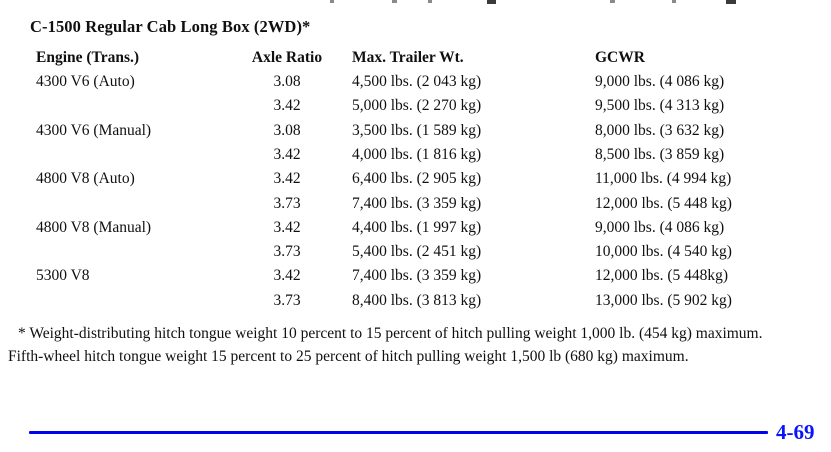 The image size is (831, 452). What do you see at coordinates (88, 57) in the screenshot?
I see `header-engine: Engine (Trans.)` at bounding box center [88, 57].